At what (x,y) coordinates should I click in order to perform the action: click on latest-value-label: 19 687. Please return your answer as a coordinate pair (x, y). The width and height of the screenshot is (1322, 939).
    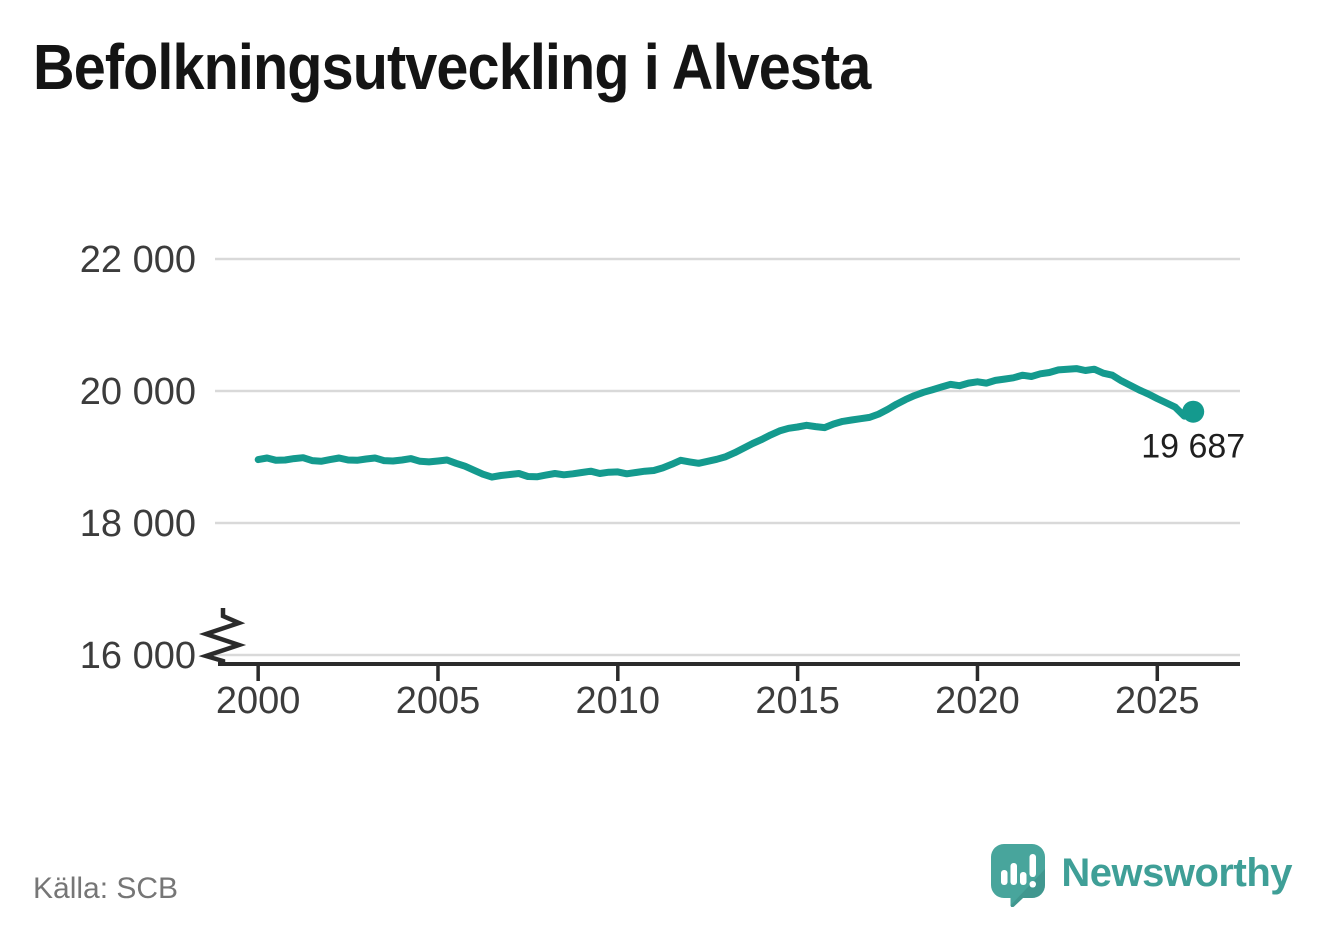
    Looking at the image, I should click on (1193, 447).